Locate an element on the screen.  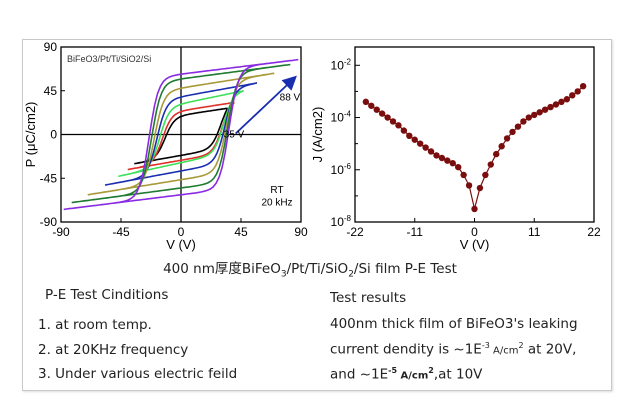
y-tick-label: 10-6 is located at coordinates (341, 169).